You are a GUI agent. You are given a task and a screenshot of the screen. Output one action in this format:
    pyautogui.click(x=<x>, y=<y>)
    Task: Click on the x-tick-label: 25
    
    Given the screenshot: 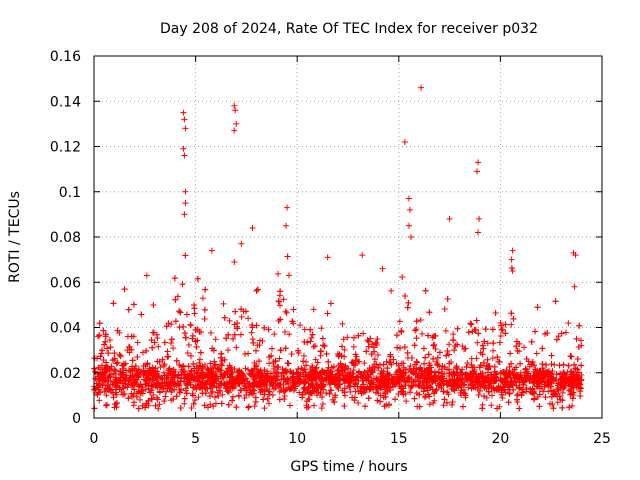 What is the action you would take?
    pyautogui.click(x=602, y=439)
    